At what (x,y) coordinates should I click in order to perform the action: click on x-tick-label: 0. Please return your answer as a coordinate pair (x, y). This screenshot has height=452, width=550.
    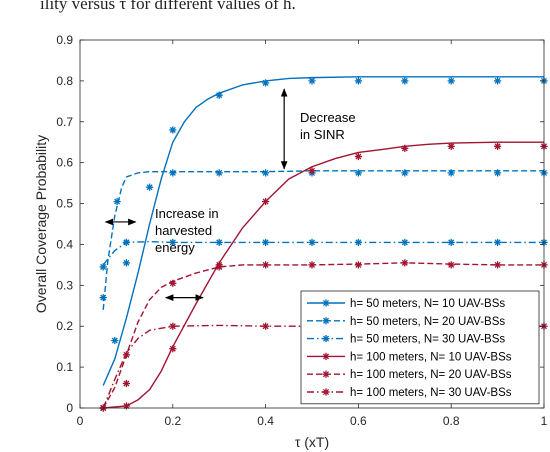
    Looking at the image, I should click on (80, 421).